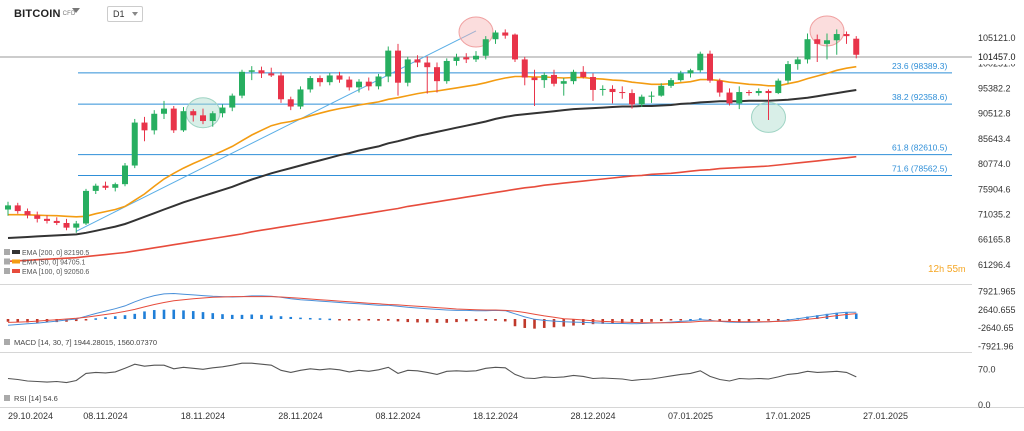 This screenshot has width=1024, height=431. What do you see at coordinates (994, 215) in the screenshot?
I see `price-tick-7: 71035.2` at bounding box center [994, 215].